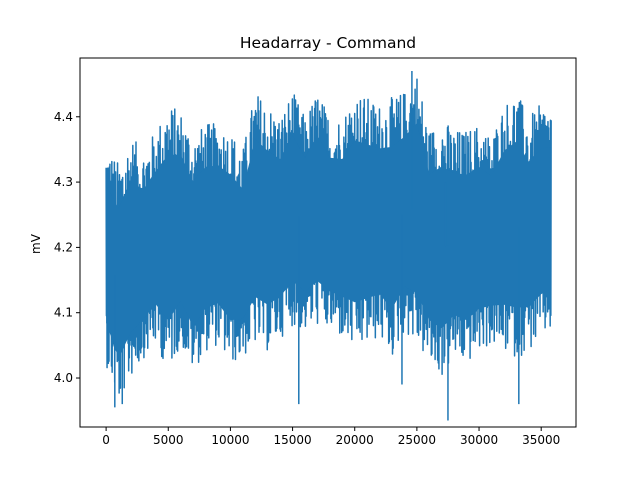  I want to click on y-tick-label: 4.1, so click(63, 313).